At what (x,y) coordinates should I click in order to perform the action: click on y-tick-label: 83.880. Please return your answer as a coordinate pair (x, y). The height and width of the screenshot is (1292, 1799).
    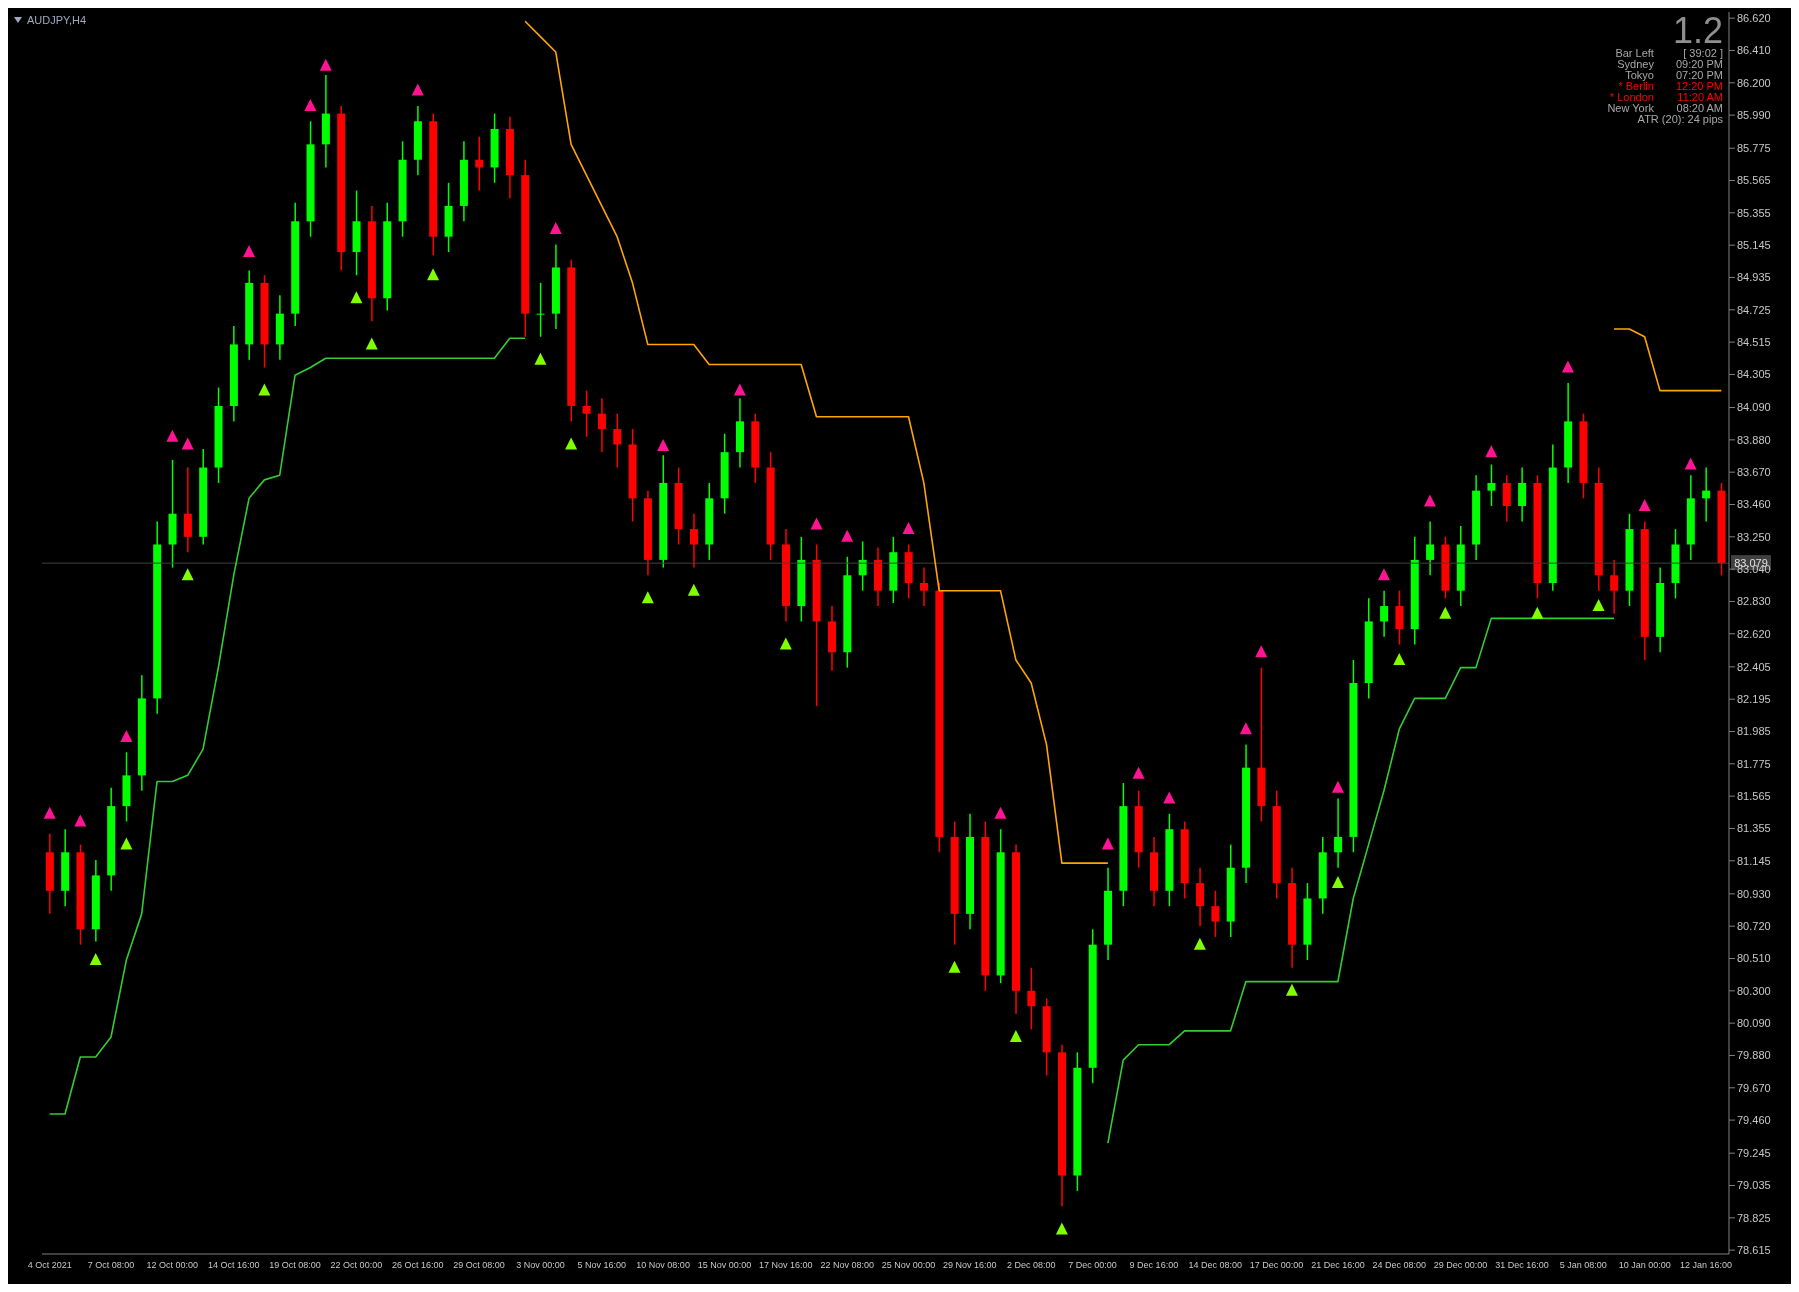
    Looking at the image, I should click on (1754, 439).